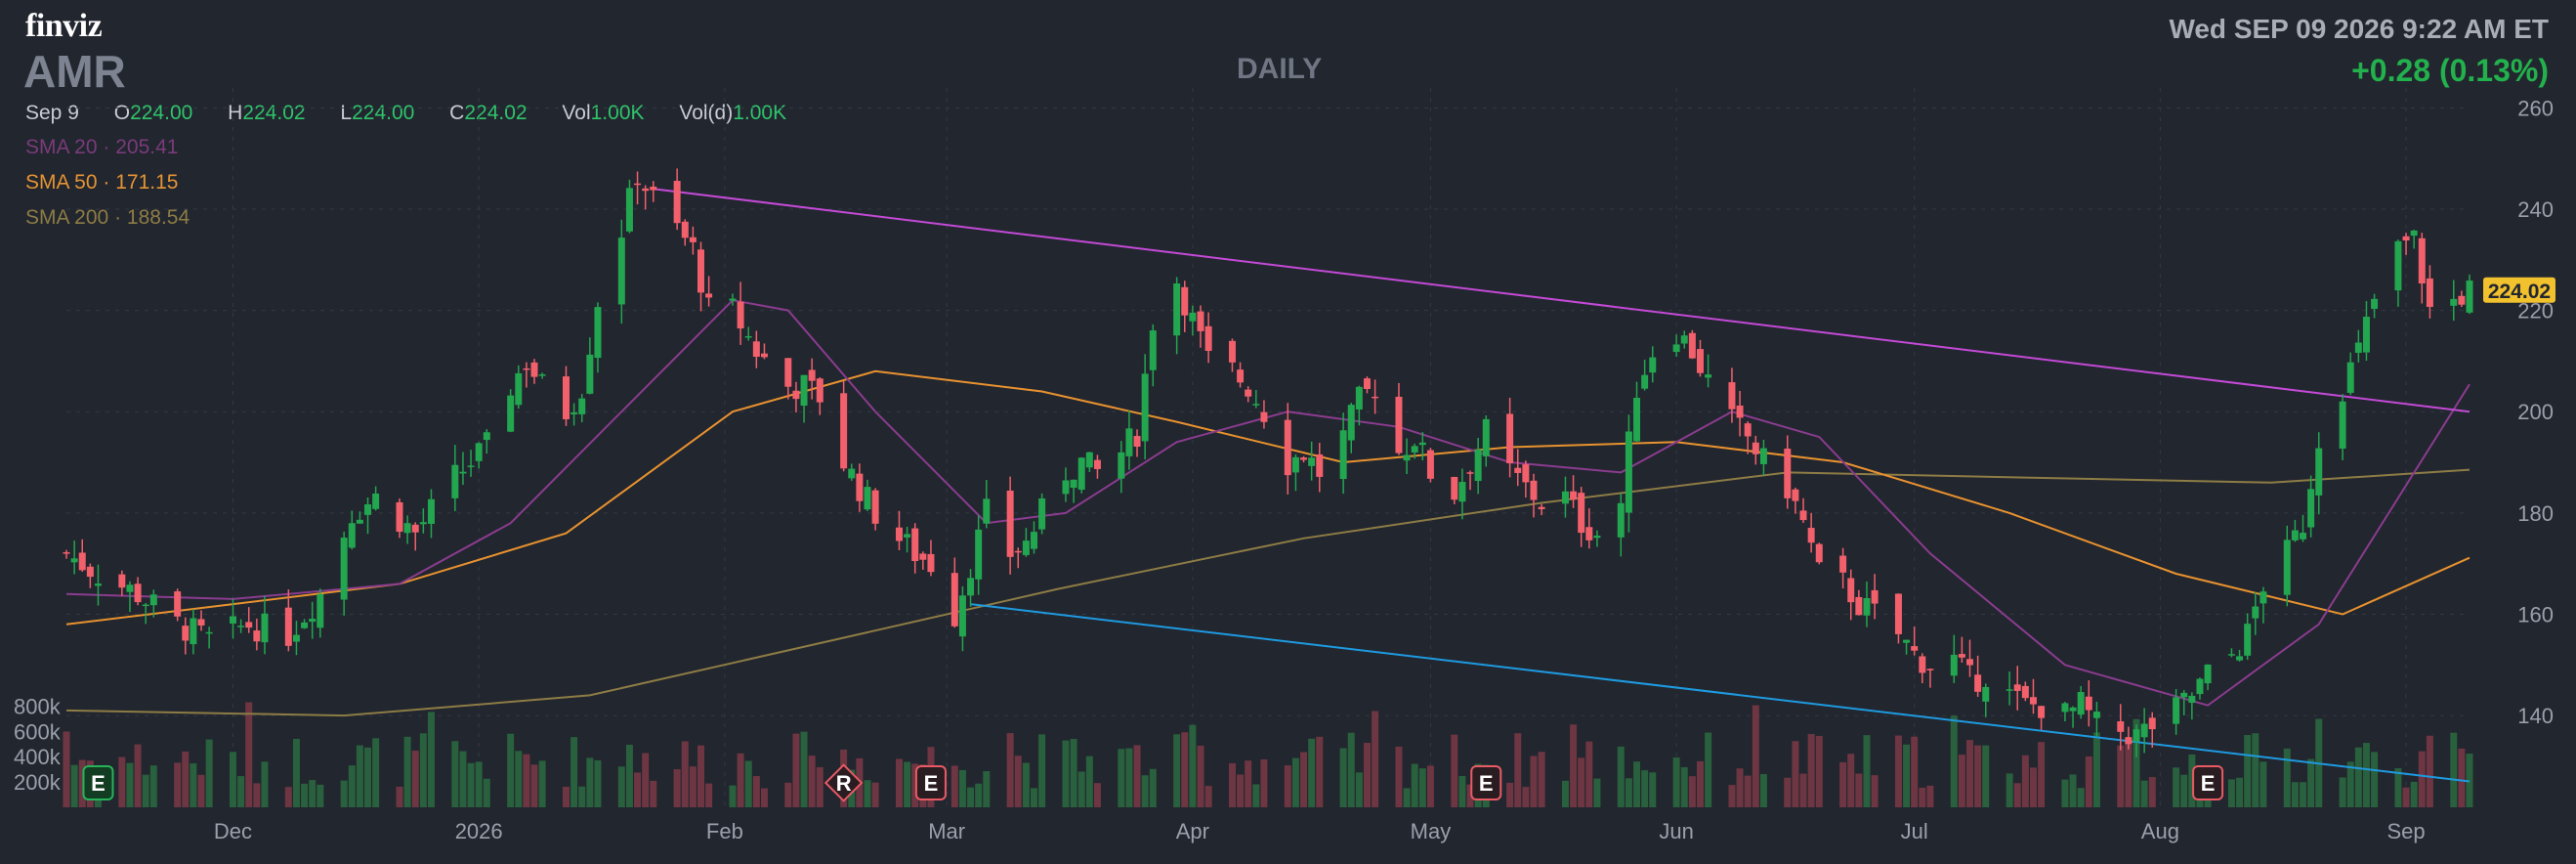 The image size is (2576, 864). Describe the element at coordinates (102, 147) in the screenshot. I see `sma20-legend: SMA 20 · 205.41` at that location.